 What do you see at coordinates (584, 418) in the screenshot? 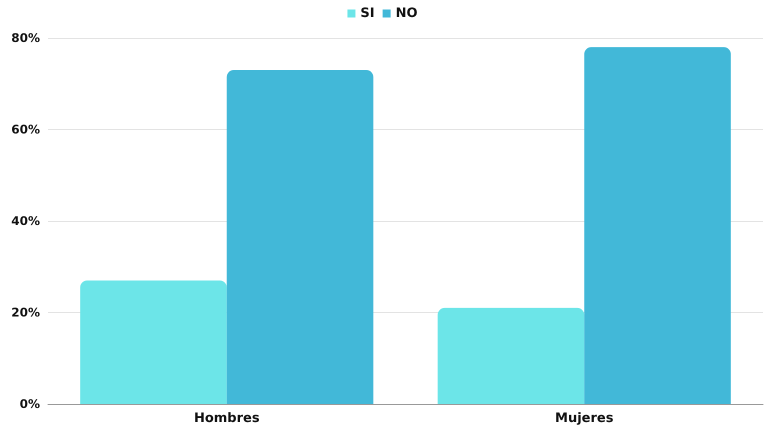
I see `x-tick-label: Mujeres` at bounding box center [584, 418].